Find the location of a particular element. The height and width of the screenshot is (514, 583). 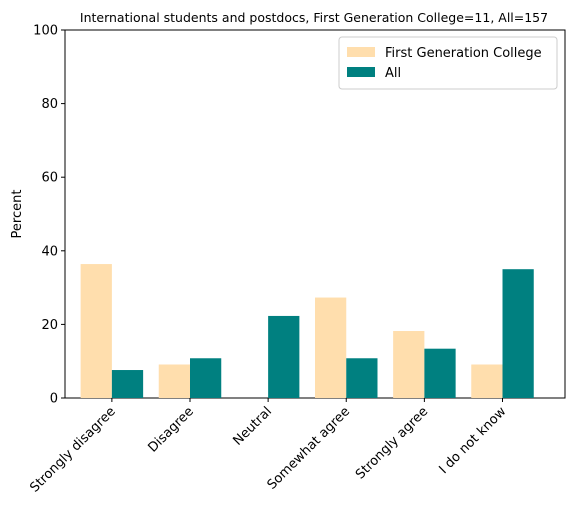

y-tick-label: 60 is located at coordinates (49, 178).